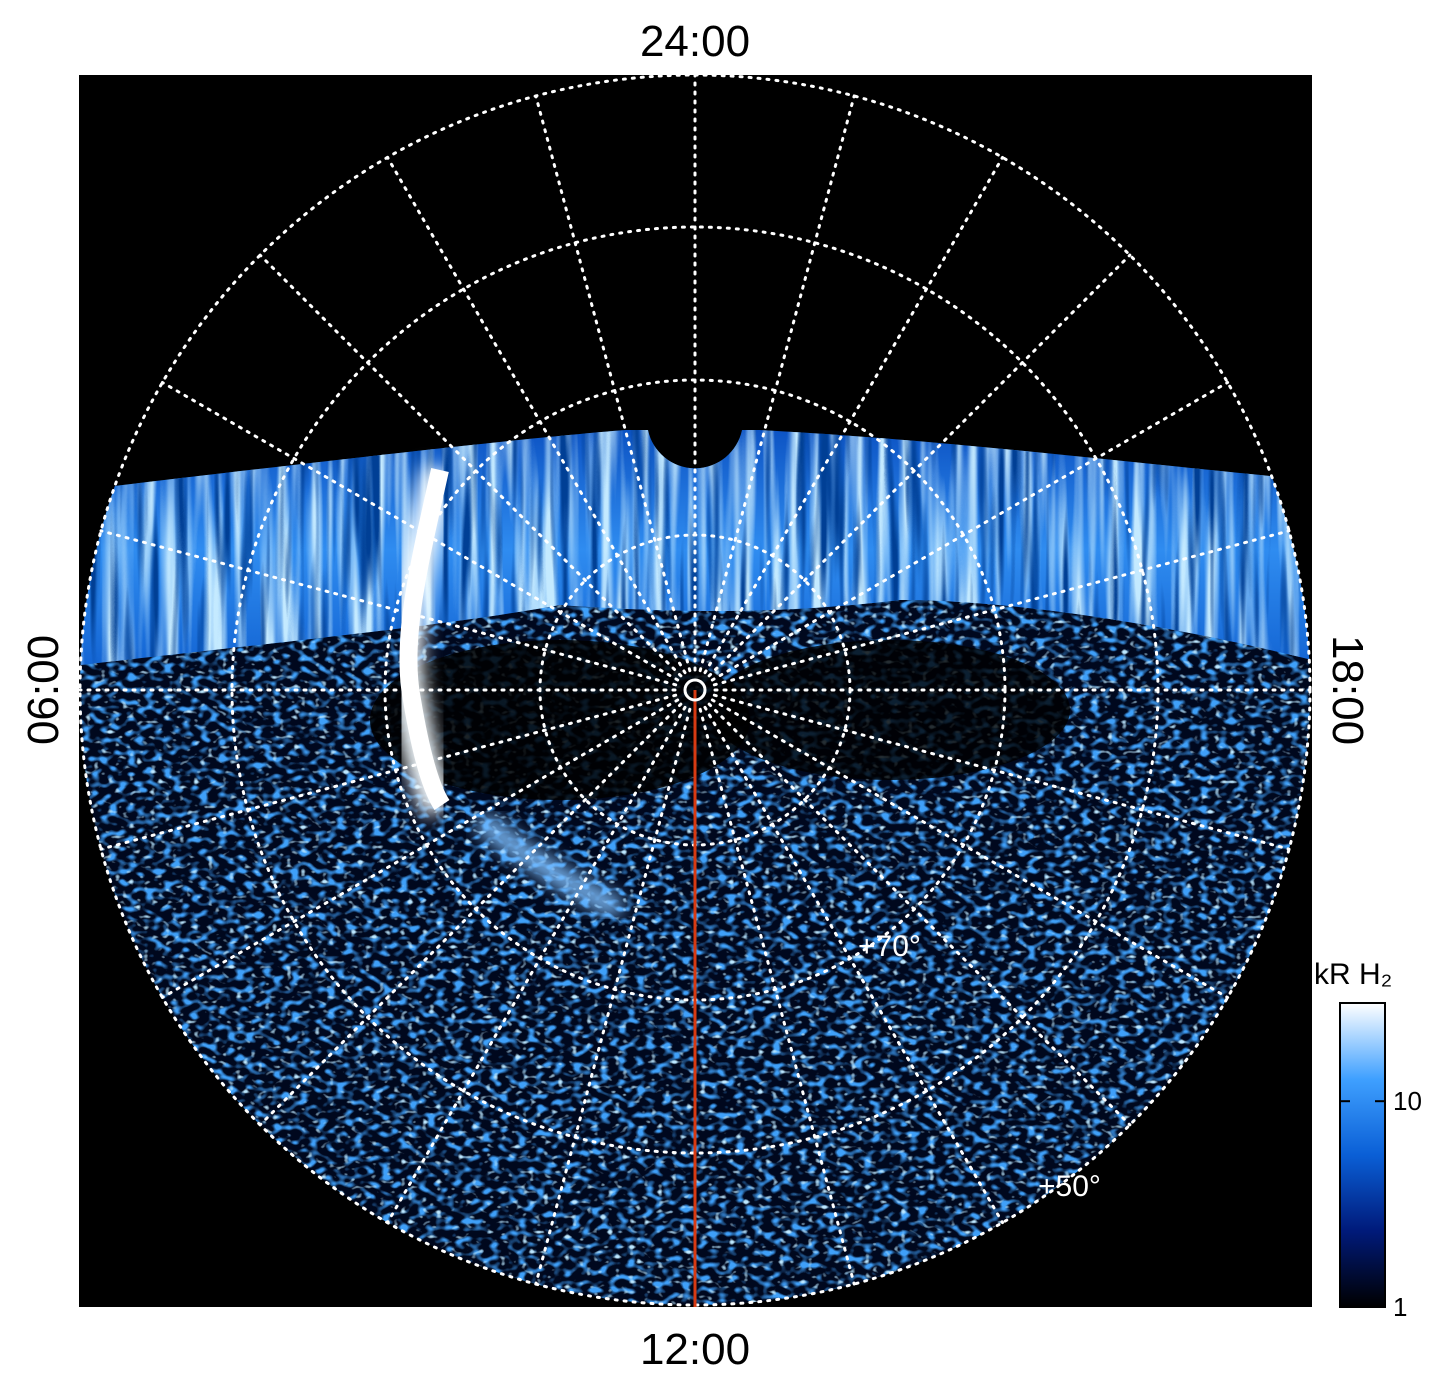 The height and width of the screenshot is (1389, 1447). What do you see at coordinates (1362, 1155) in the screenshot?
I see `colorbar` at bounding box center [1362, 1155].